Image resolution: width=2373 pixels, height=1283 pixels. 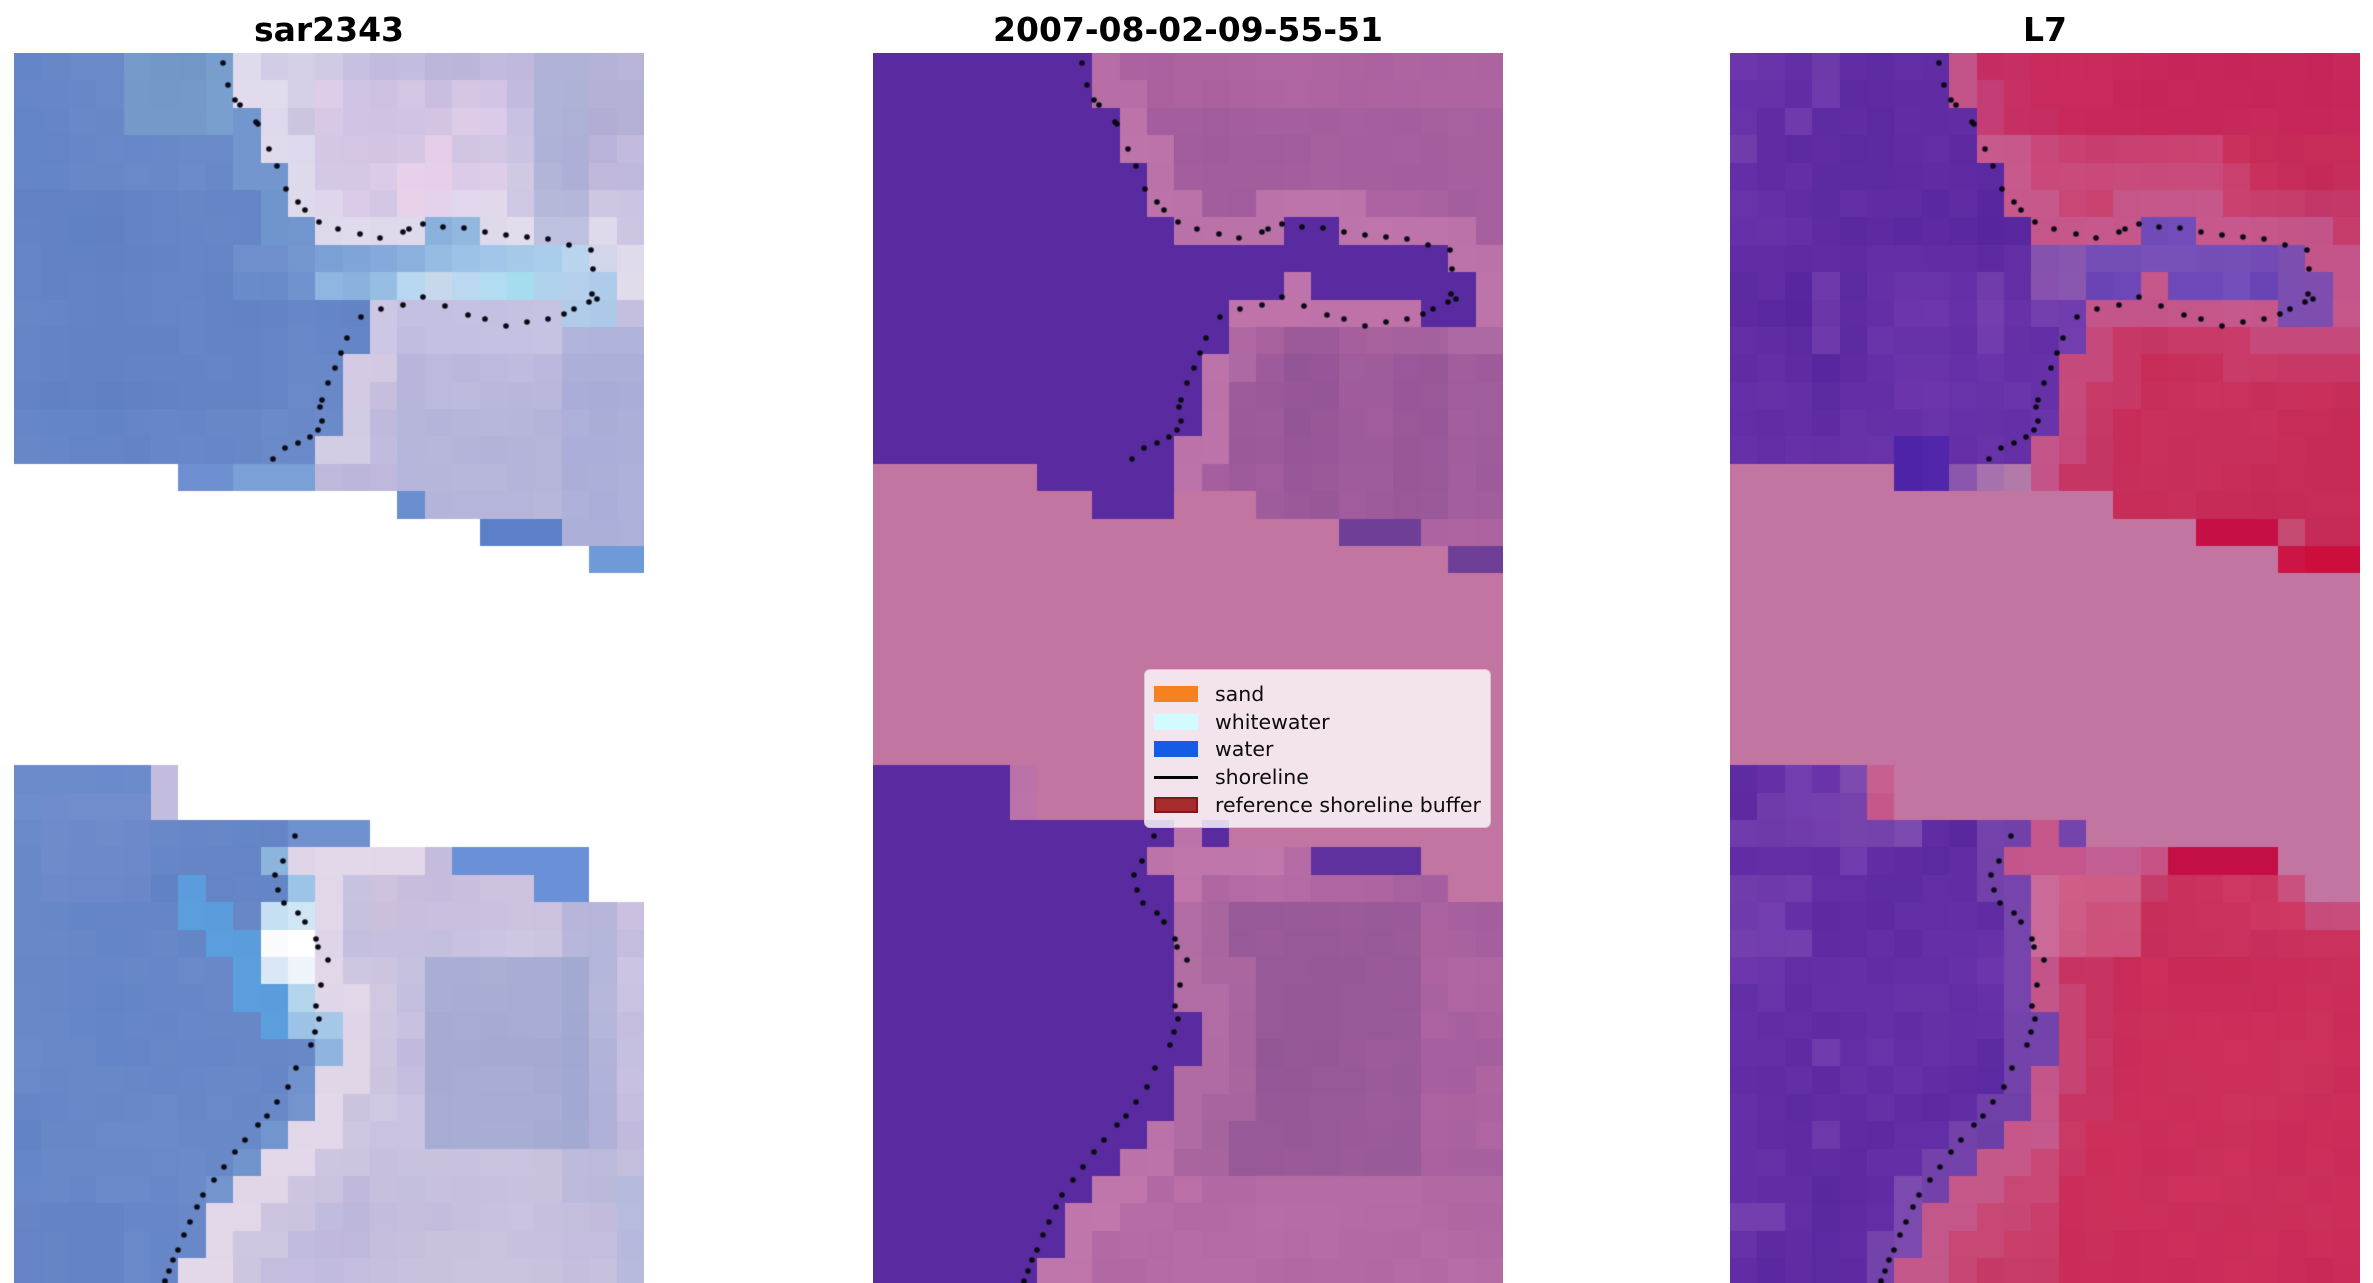 What do you see at coordinates (329, 29) in the screenshot?
I see `panel-title-sar2343: sar2343` at bounding box center [329, 29].